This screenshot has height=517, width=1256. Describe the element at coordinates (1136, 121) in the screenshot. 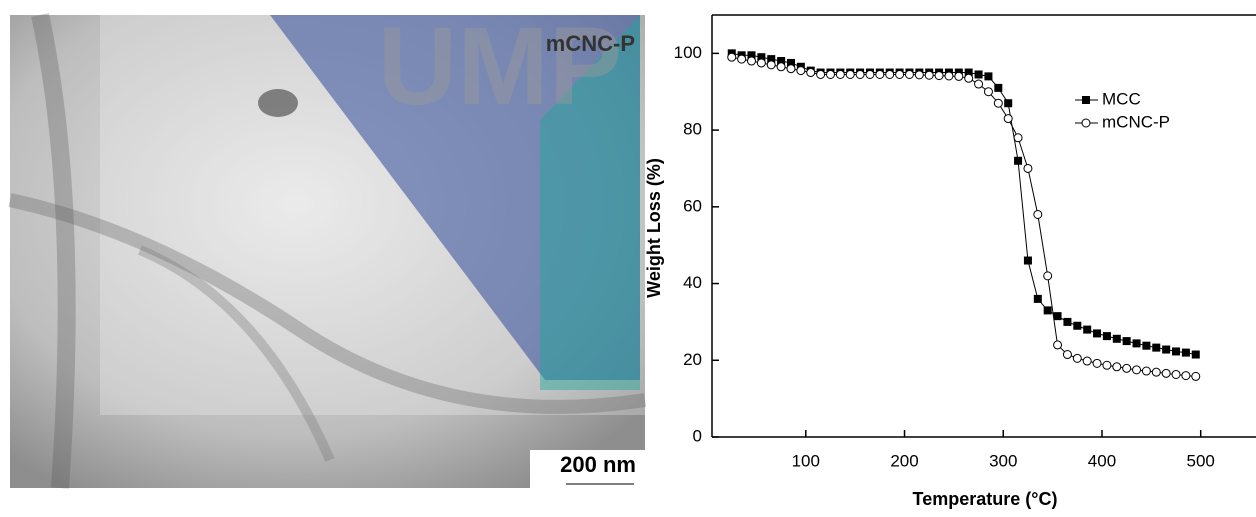

I see `legend-label: mCNC-P` at that location.